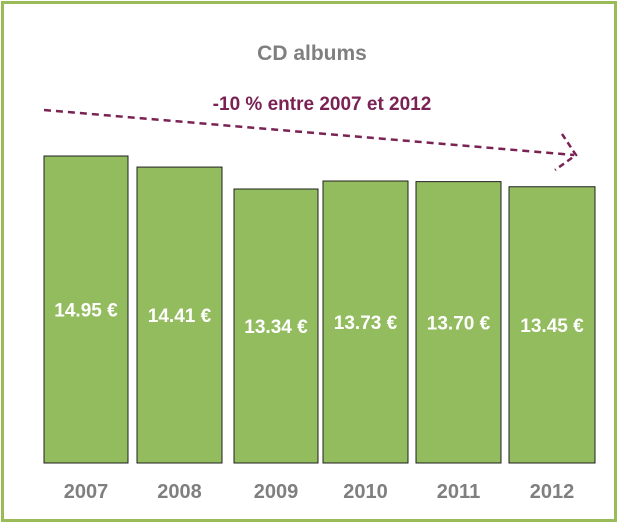  I want to click on bar-value-label-2012: 13.45 €, so click(552, 326).